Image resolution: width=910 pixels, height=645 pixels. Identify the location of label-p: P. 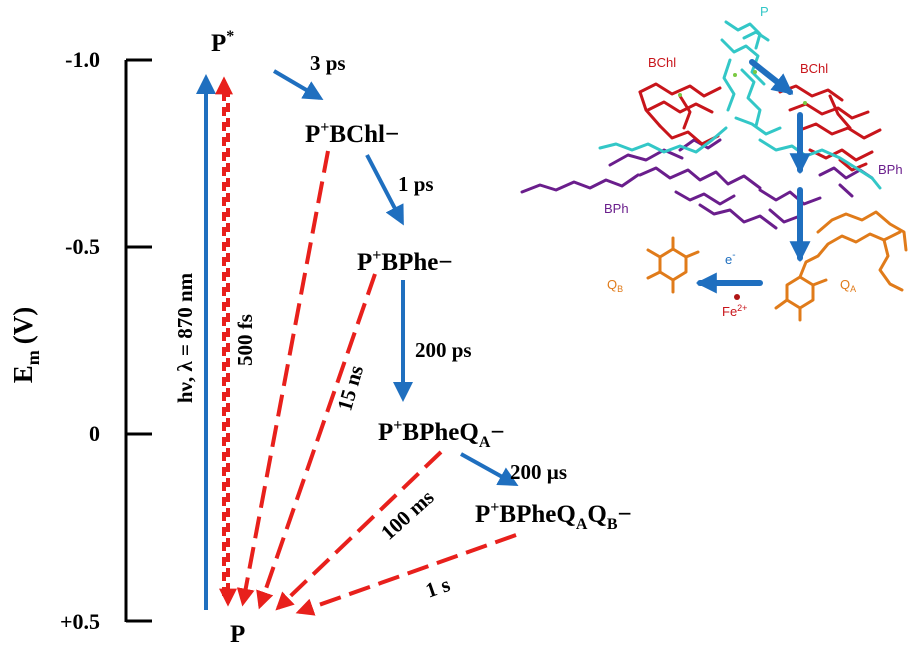
(764, 11).